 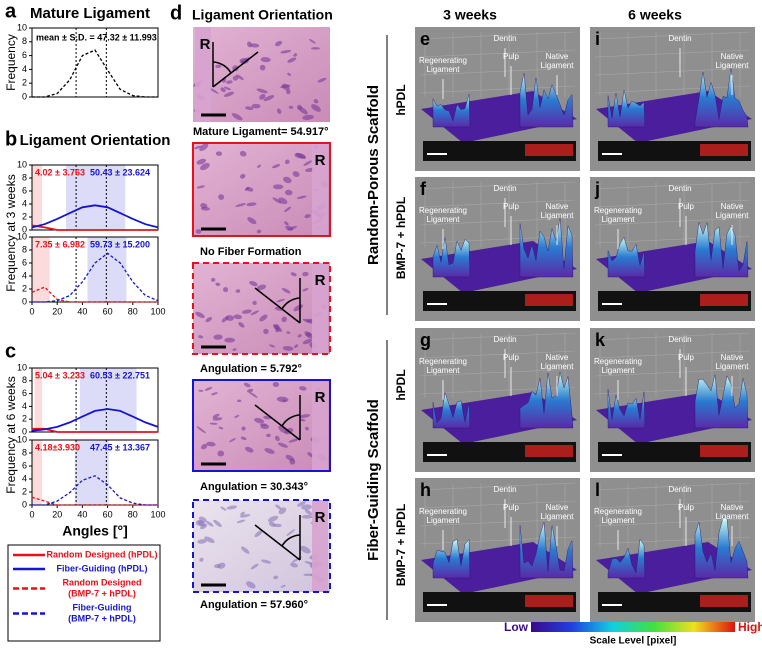 What do you see at coordinates (633, 627) in the screenshot?
I see `colorbar` at bounding box center [633, 627].